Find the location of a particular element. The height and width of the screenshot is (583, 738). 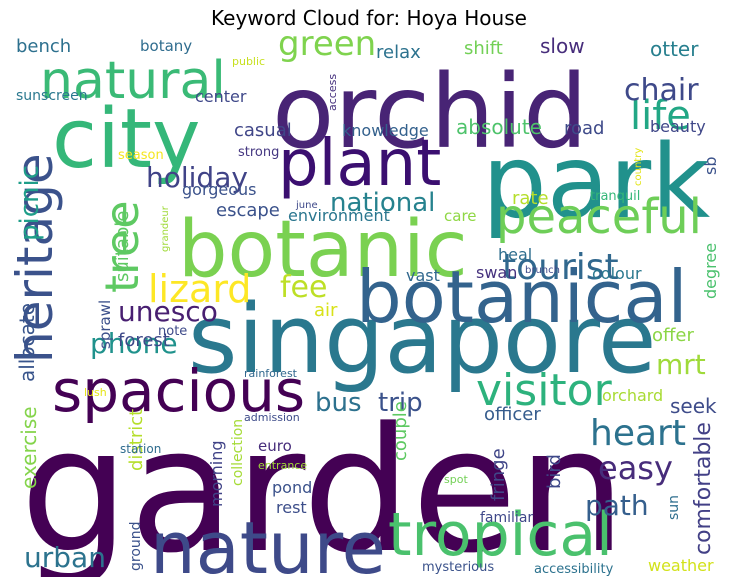

word-bus: bus is located at coordinates (338, 403).